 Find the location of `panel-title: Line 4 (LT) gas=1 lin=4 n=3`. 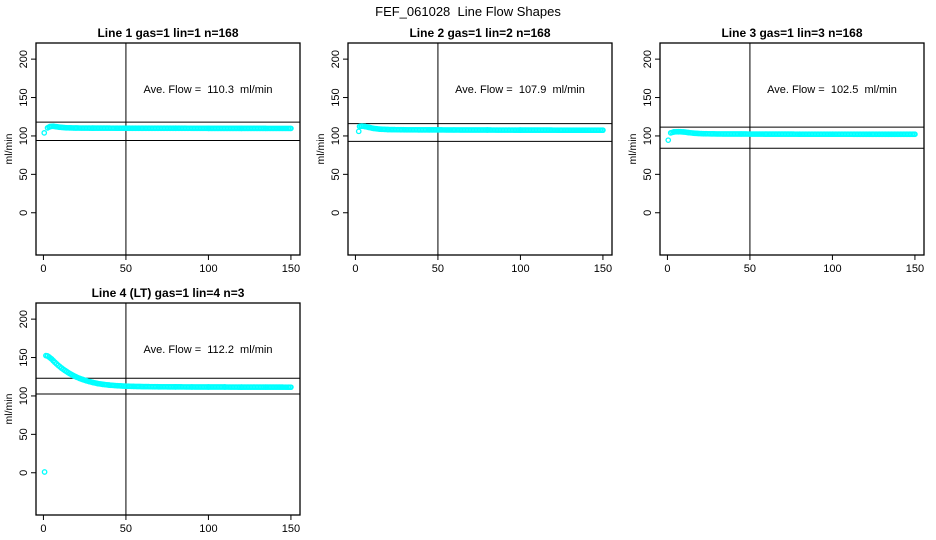

panel-title: Line 4 (LT) gas=1 lin=4 n=3 is located at coordinates (168, 293).